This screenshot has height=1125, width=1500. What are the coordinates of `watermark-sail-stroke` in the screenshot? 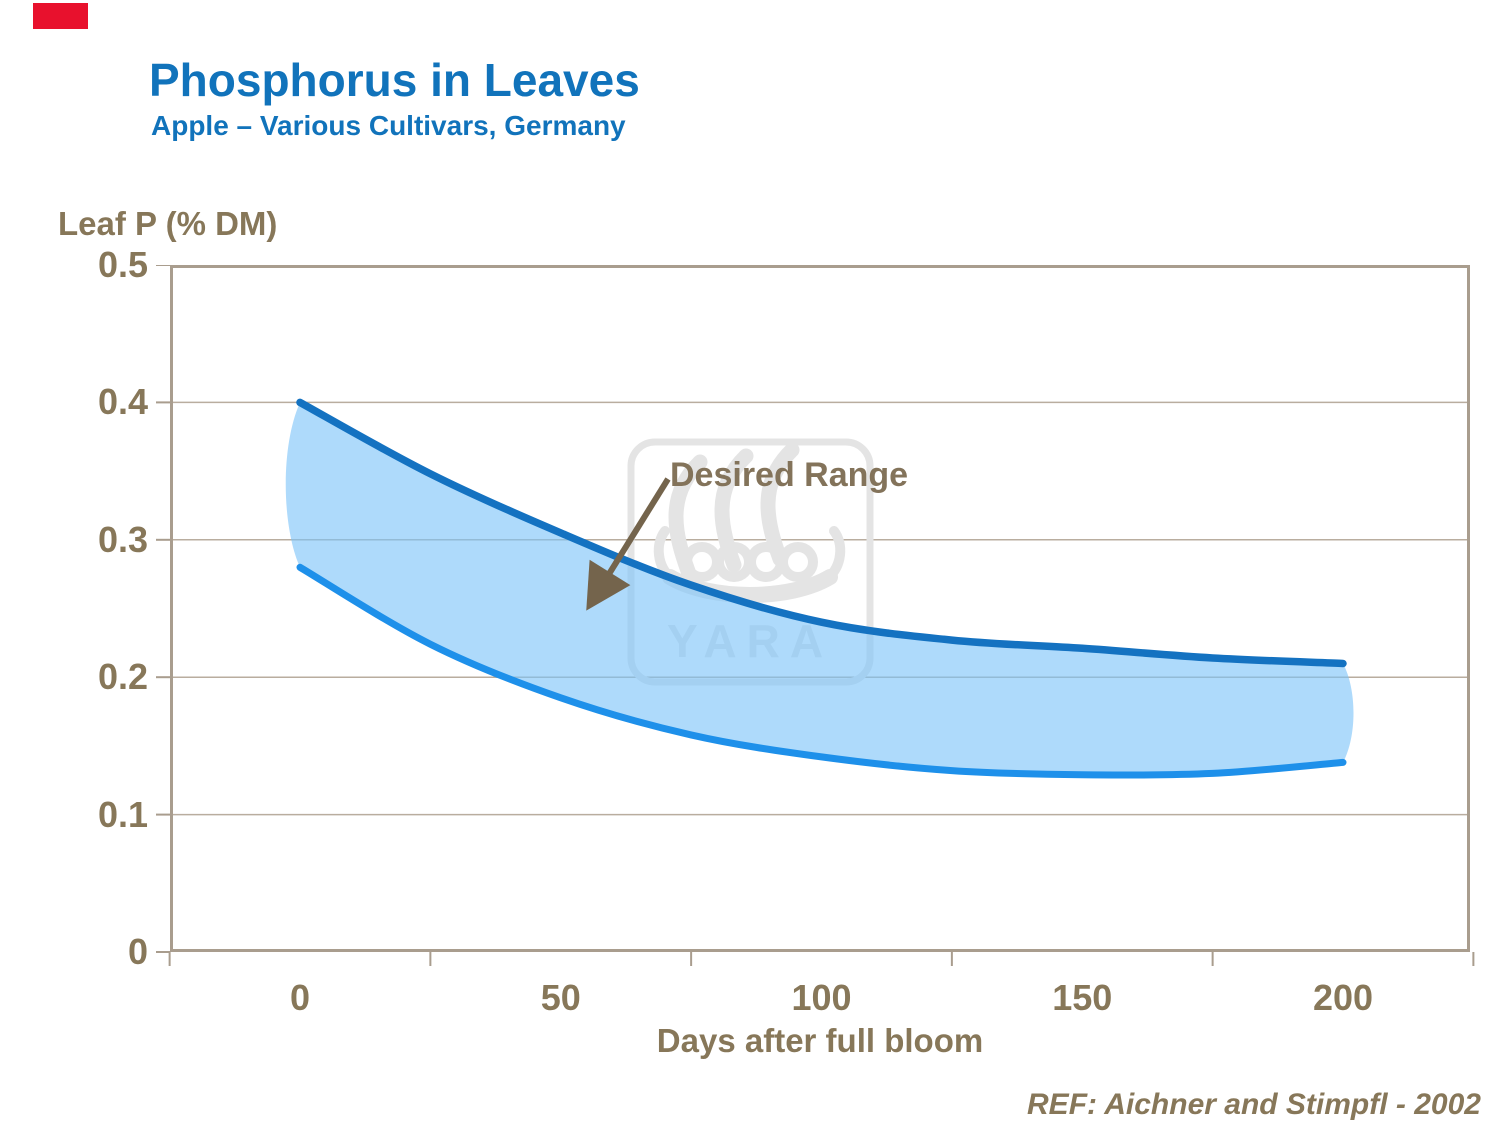 It's located at (734, 510).